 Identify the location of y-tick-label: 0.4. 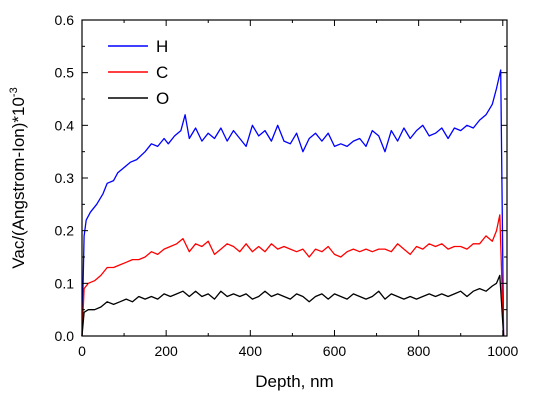
(65, 125).